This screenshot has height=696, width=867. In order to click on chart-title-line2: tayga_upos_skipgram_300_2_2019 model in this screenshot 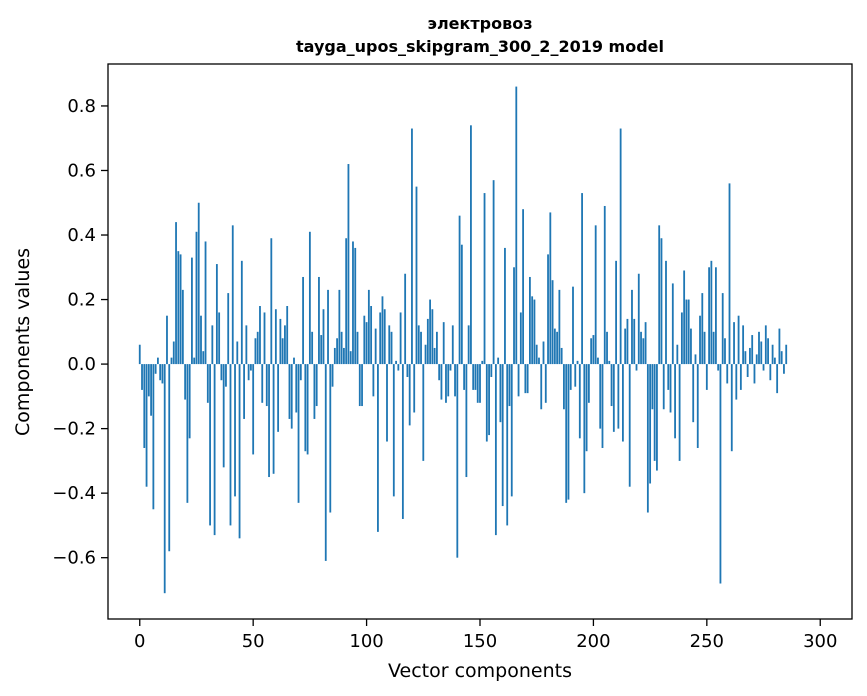, I will do `click(480, 46)`.